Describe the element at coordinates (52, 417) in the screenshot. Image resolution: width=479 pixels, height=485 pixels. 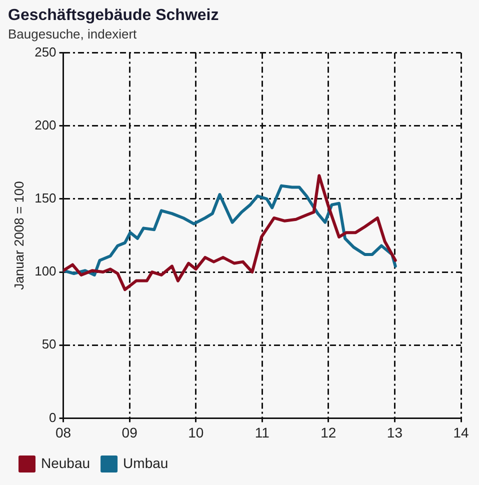
I see `y-tick-label: 0` at that location.